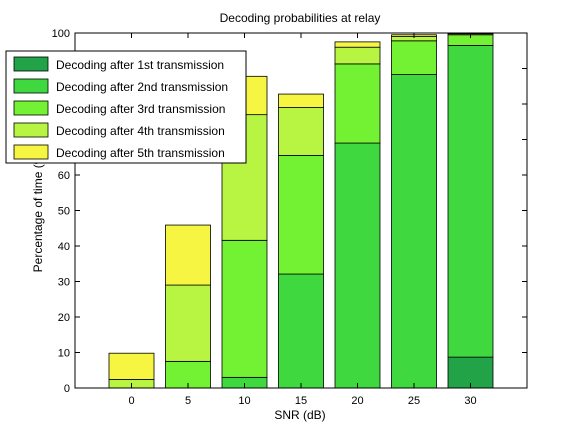 This screenshot has height=437, width=581. I want to click on bar-segment-cat1-series3, so click(188, 323).